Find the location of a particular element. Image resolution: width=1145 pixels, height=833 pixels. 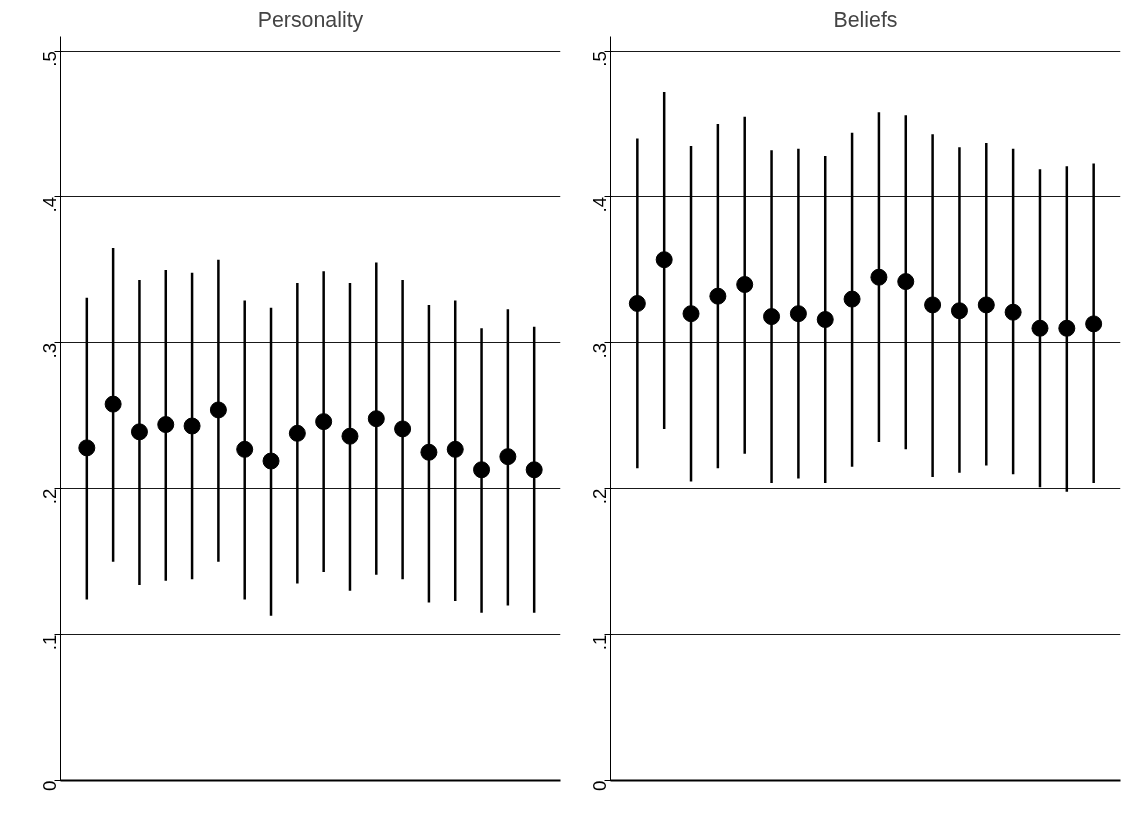

chart-title: Personality is located at coordinates (310, 19).